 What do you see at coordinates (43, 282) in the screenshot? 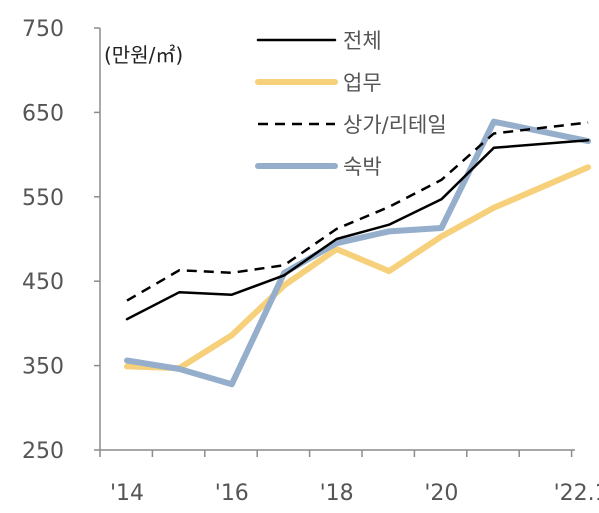
I see `y-tick-label: 450` at bounding box center [43, 282].